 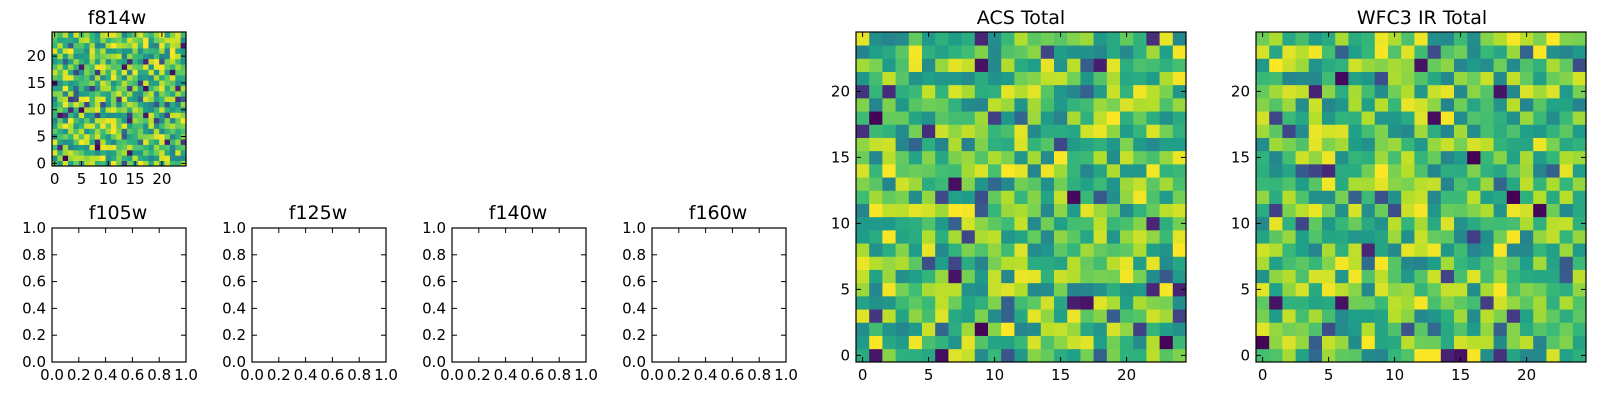 What do you see at coordinates (634, 255) in the screenshot?
I see `y-tick-label: 0.8` at bounding box center [634, 255].